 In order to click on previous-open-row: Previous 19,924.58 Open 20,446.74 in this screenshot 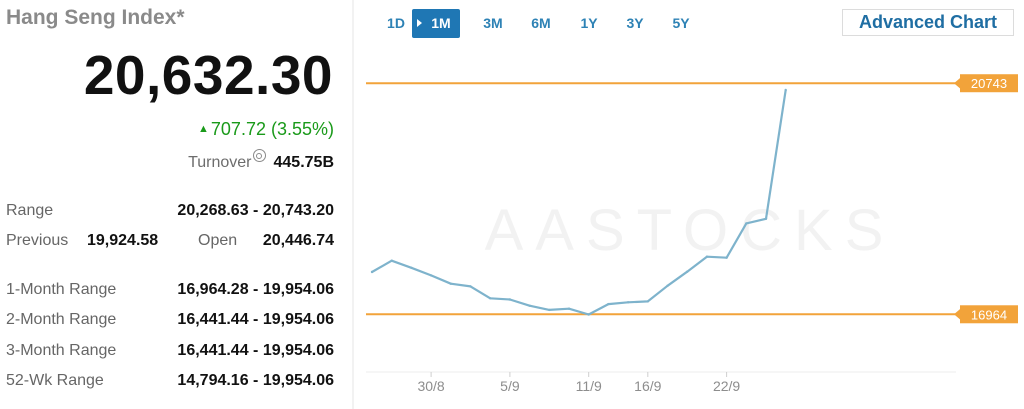, I will do `click(170, 243)`.